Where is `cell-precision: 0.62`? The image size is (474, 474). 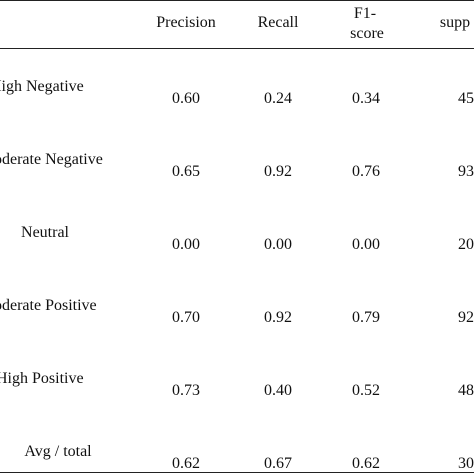 cell-precision: 0.62 is located at coordinates (186, 463).